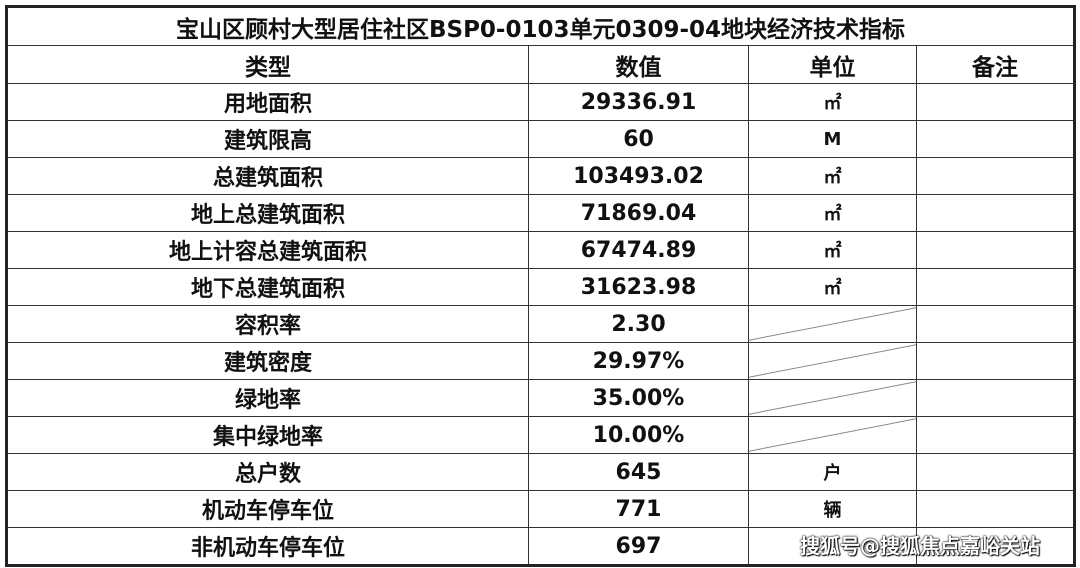 Image resolution: width=1080 pixels, height=568 pixels. I want to click on value-cell: 2.30, so click(638, 324).